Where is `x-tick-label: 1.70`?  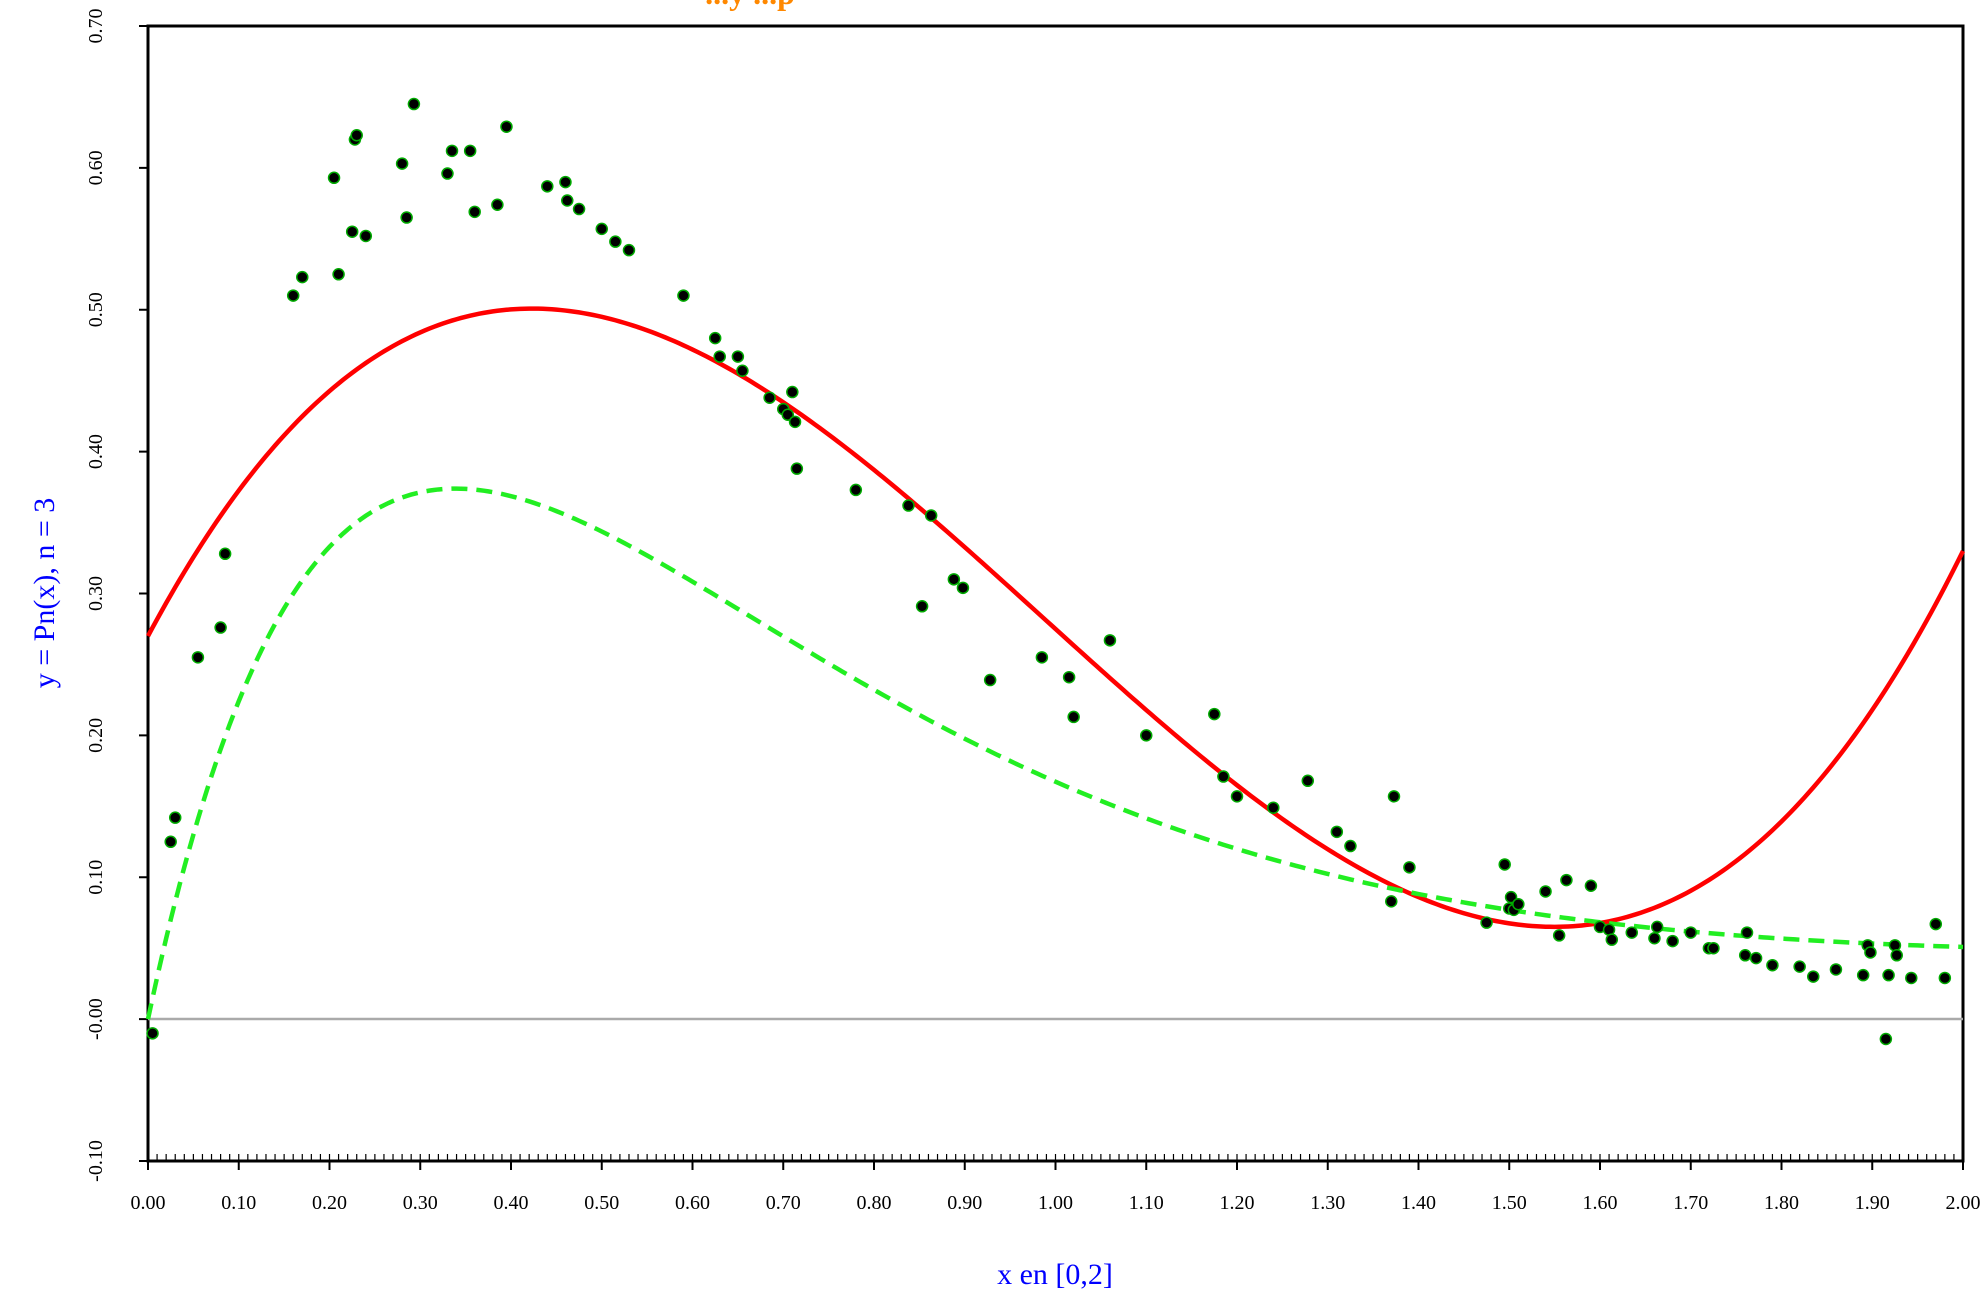
x-tick-label: 1.70 is located at coordinates (1690, 1203).